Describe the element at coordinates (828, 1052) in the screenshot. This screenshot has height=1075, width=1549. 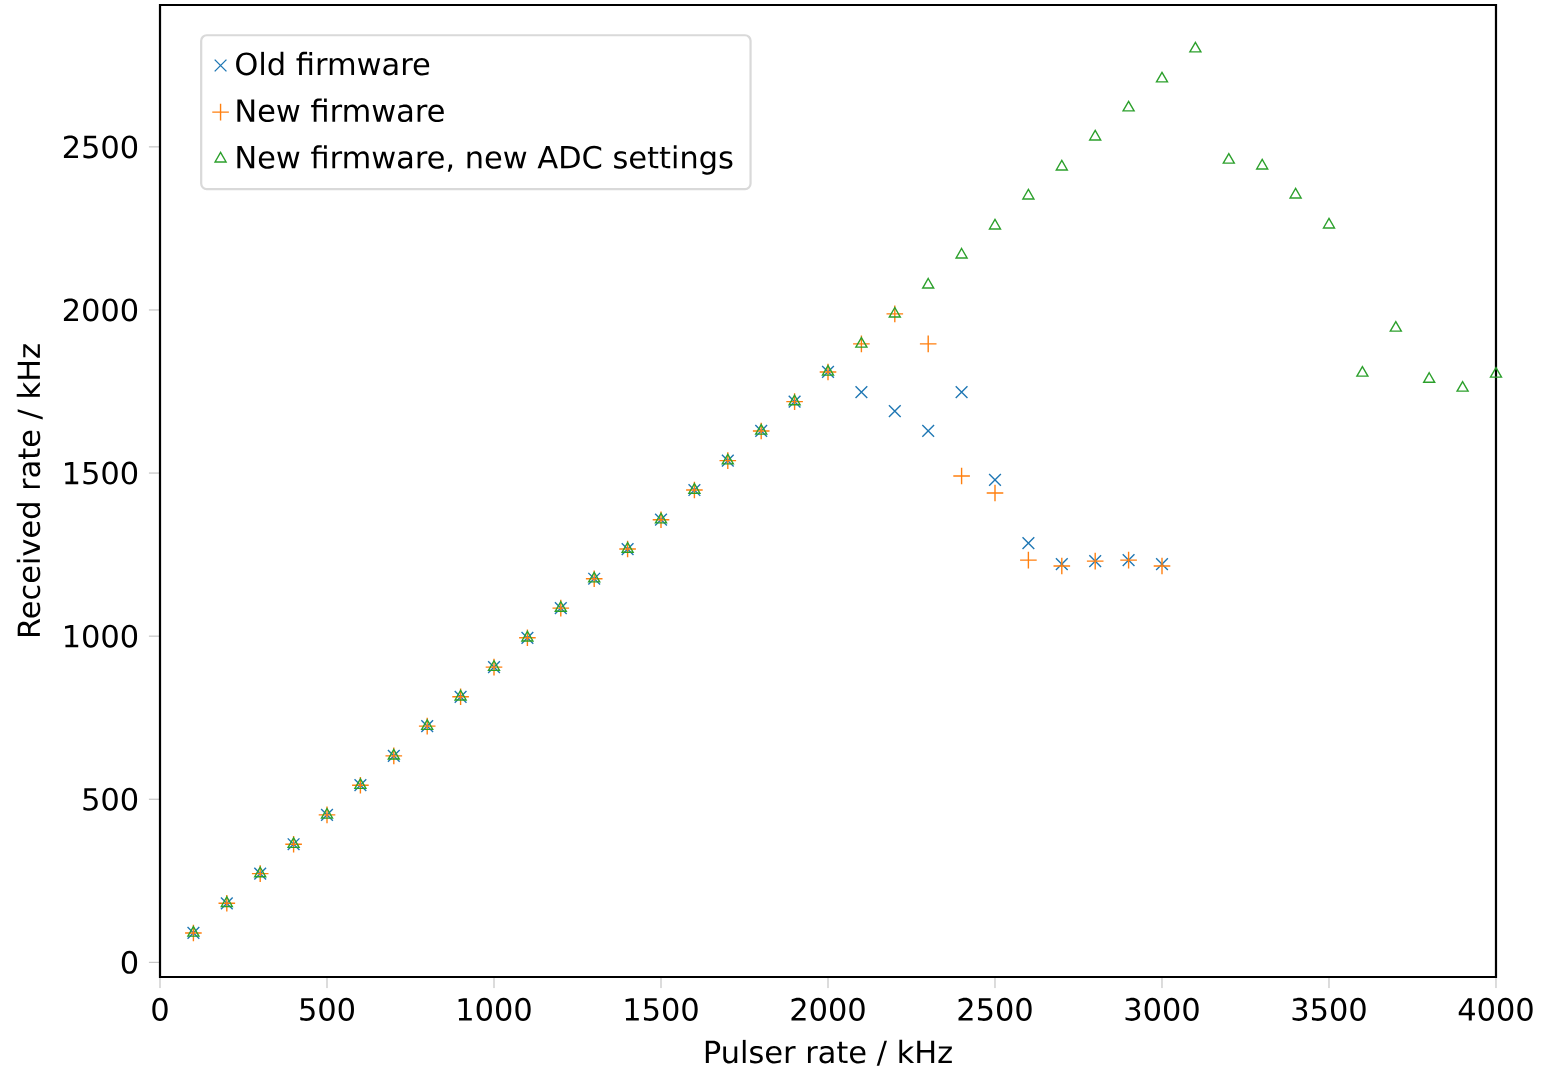
I see `x-axis-title: Pulser rate / kHz` at that location.